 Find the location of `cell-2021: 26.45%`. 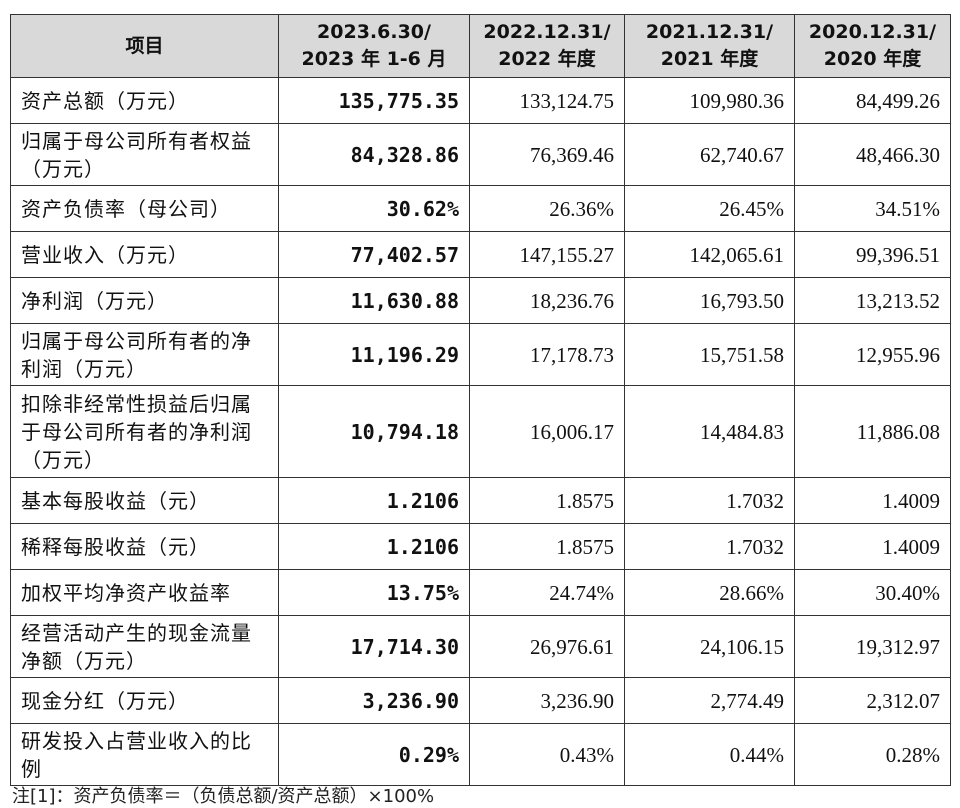

cell-2021: 26.45% is located at coordinates (709, 208).